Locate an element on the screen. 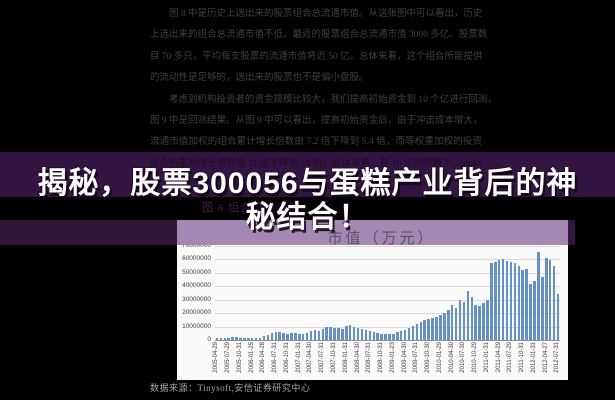  x-tick-label: 2006-07-31 is located at coordinates (275, 357).